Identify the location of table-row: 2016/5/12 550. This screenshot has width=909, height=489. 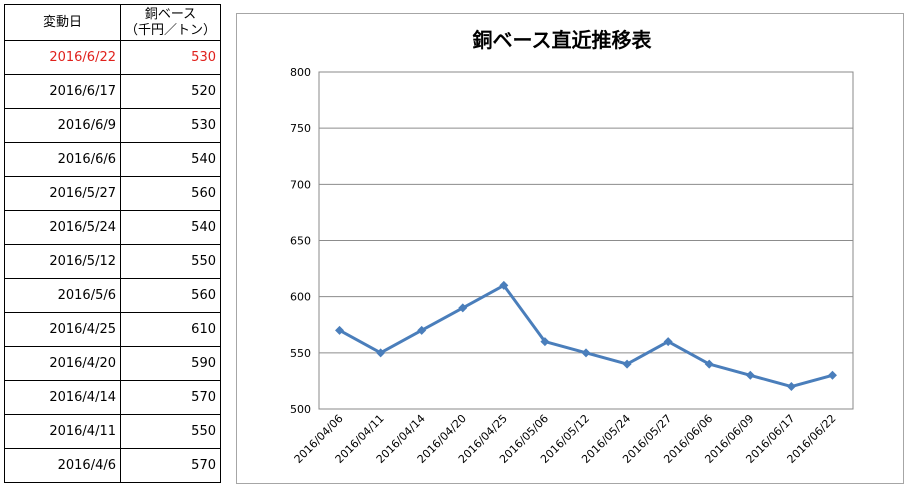
(112, 261).